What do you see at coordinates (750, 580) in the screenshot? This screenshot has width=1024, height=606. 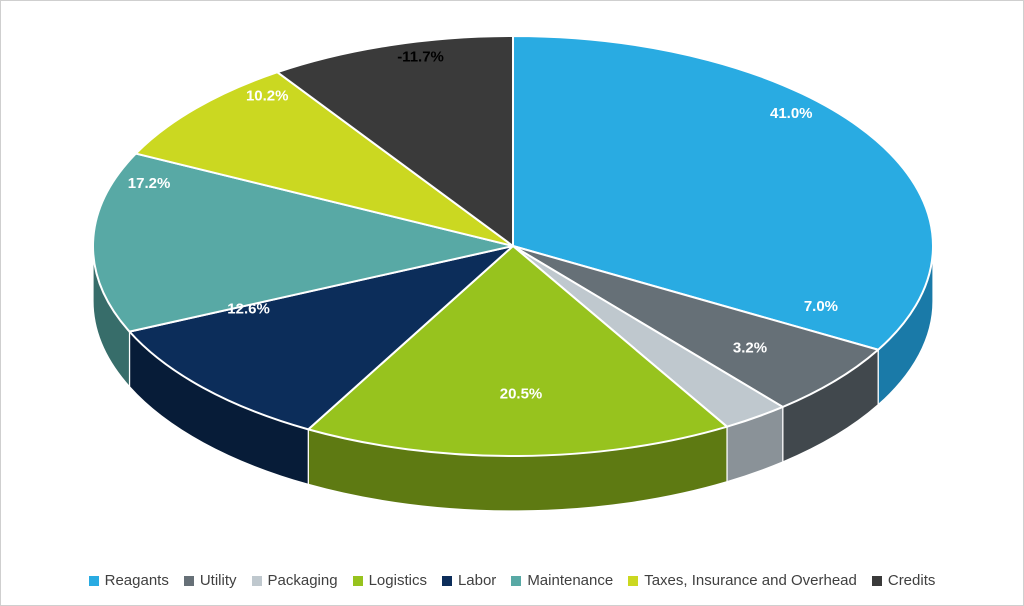 I see `legend-label: Taxes, Insurance and Overhead` at bounding box center [750, 580].